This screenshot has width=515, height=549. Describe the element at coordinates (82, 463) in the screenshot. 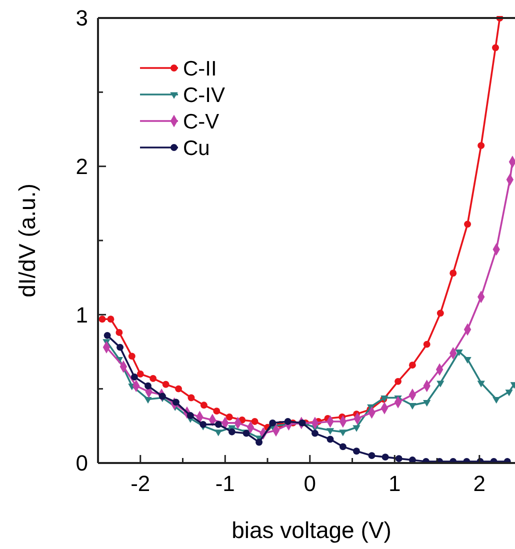

I see `y-tick-label: 0` at that location.